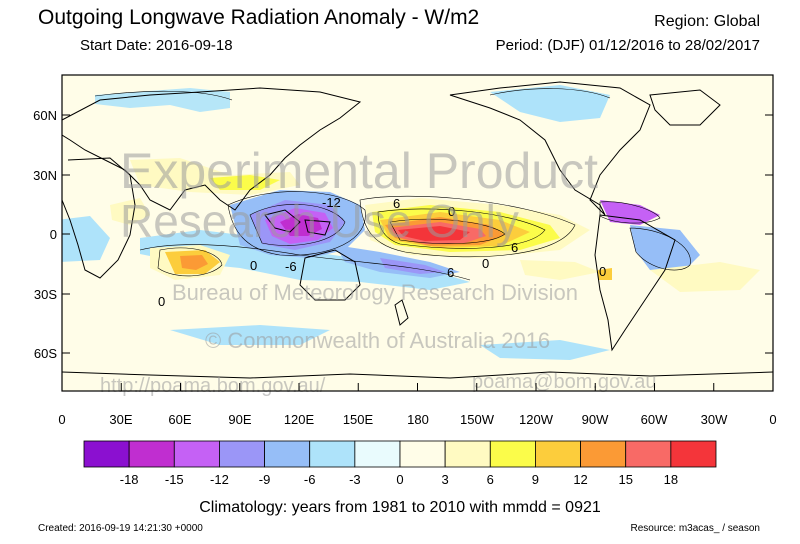 The image size is (800, 544). What do you see at coordinates (291, 266) in the screenshot?
I see `contour-label: -6` at bounding box center [291, 266].